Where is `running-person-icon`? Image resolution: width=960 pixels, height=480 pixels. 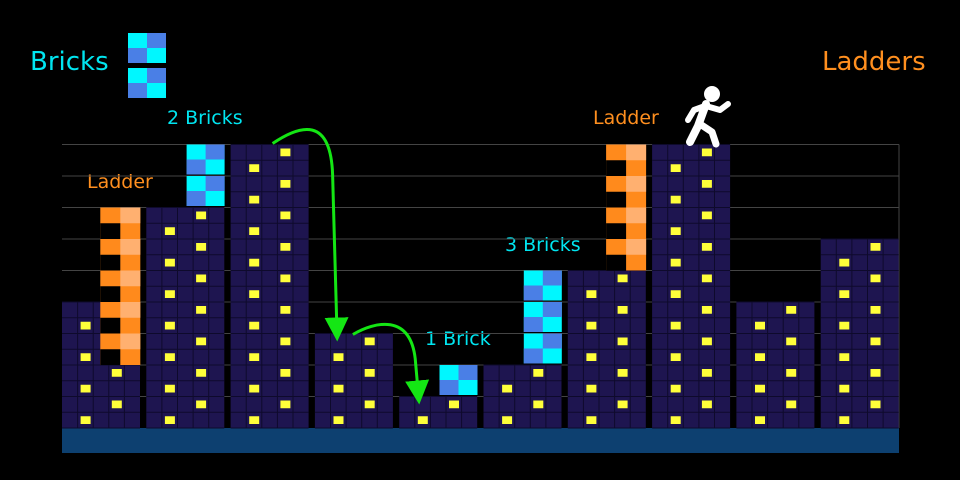
running-person-icon is located at coordinates (708, 117).